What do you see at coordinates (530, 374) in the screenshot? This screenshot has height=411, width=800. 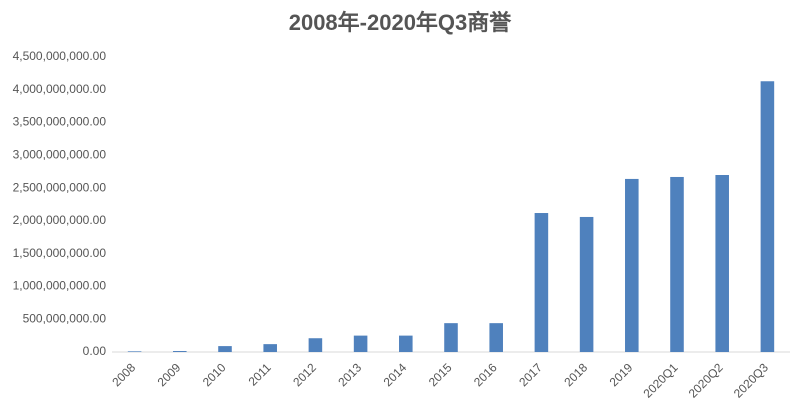 I see `x-tick-label: 2017` at bounding box center [530, 374].